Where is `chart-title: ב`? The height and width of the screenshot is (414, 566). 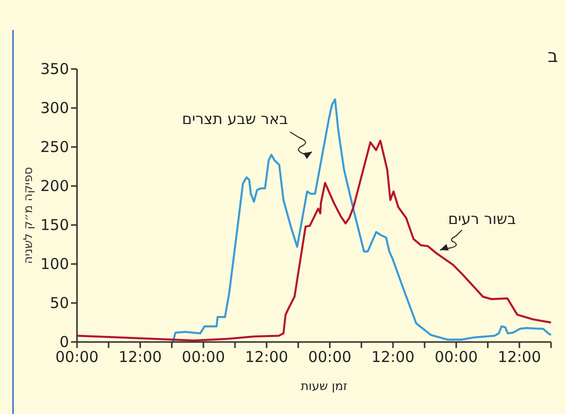
chart-title: ב is located at coordinates (553, 56).